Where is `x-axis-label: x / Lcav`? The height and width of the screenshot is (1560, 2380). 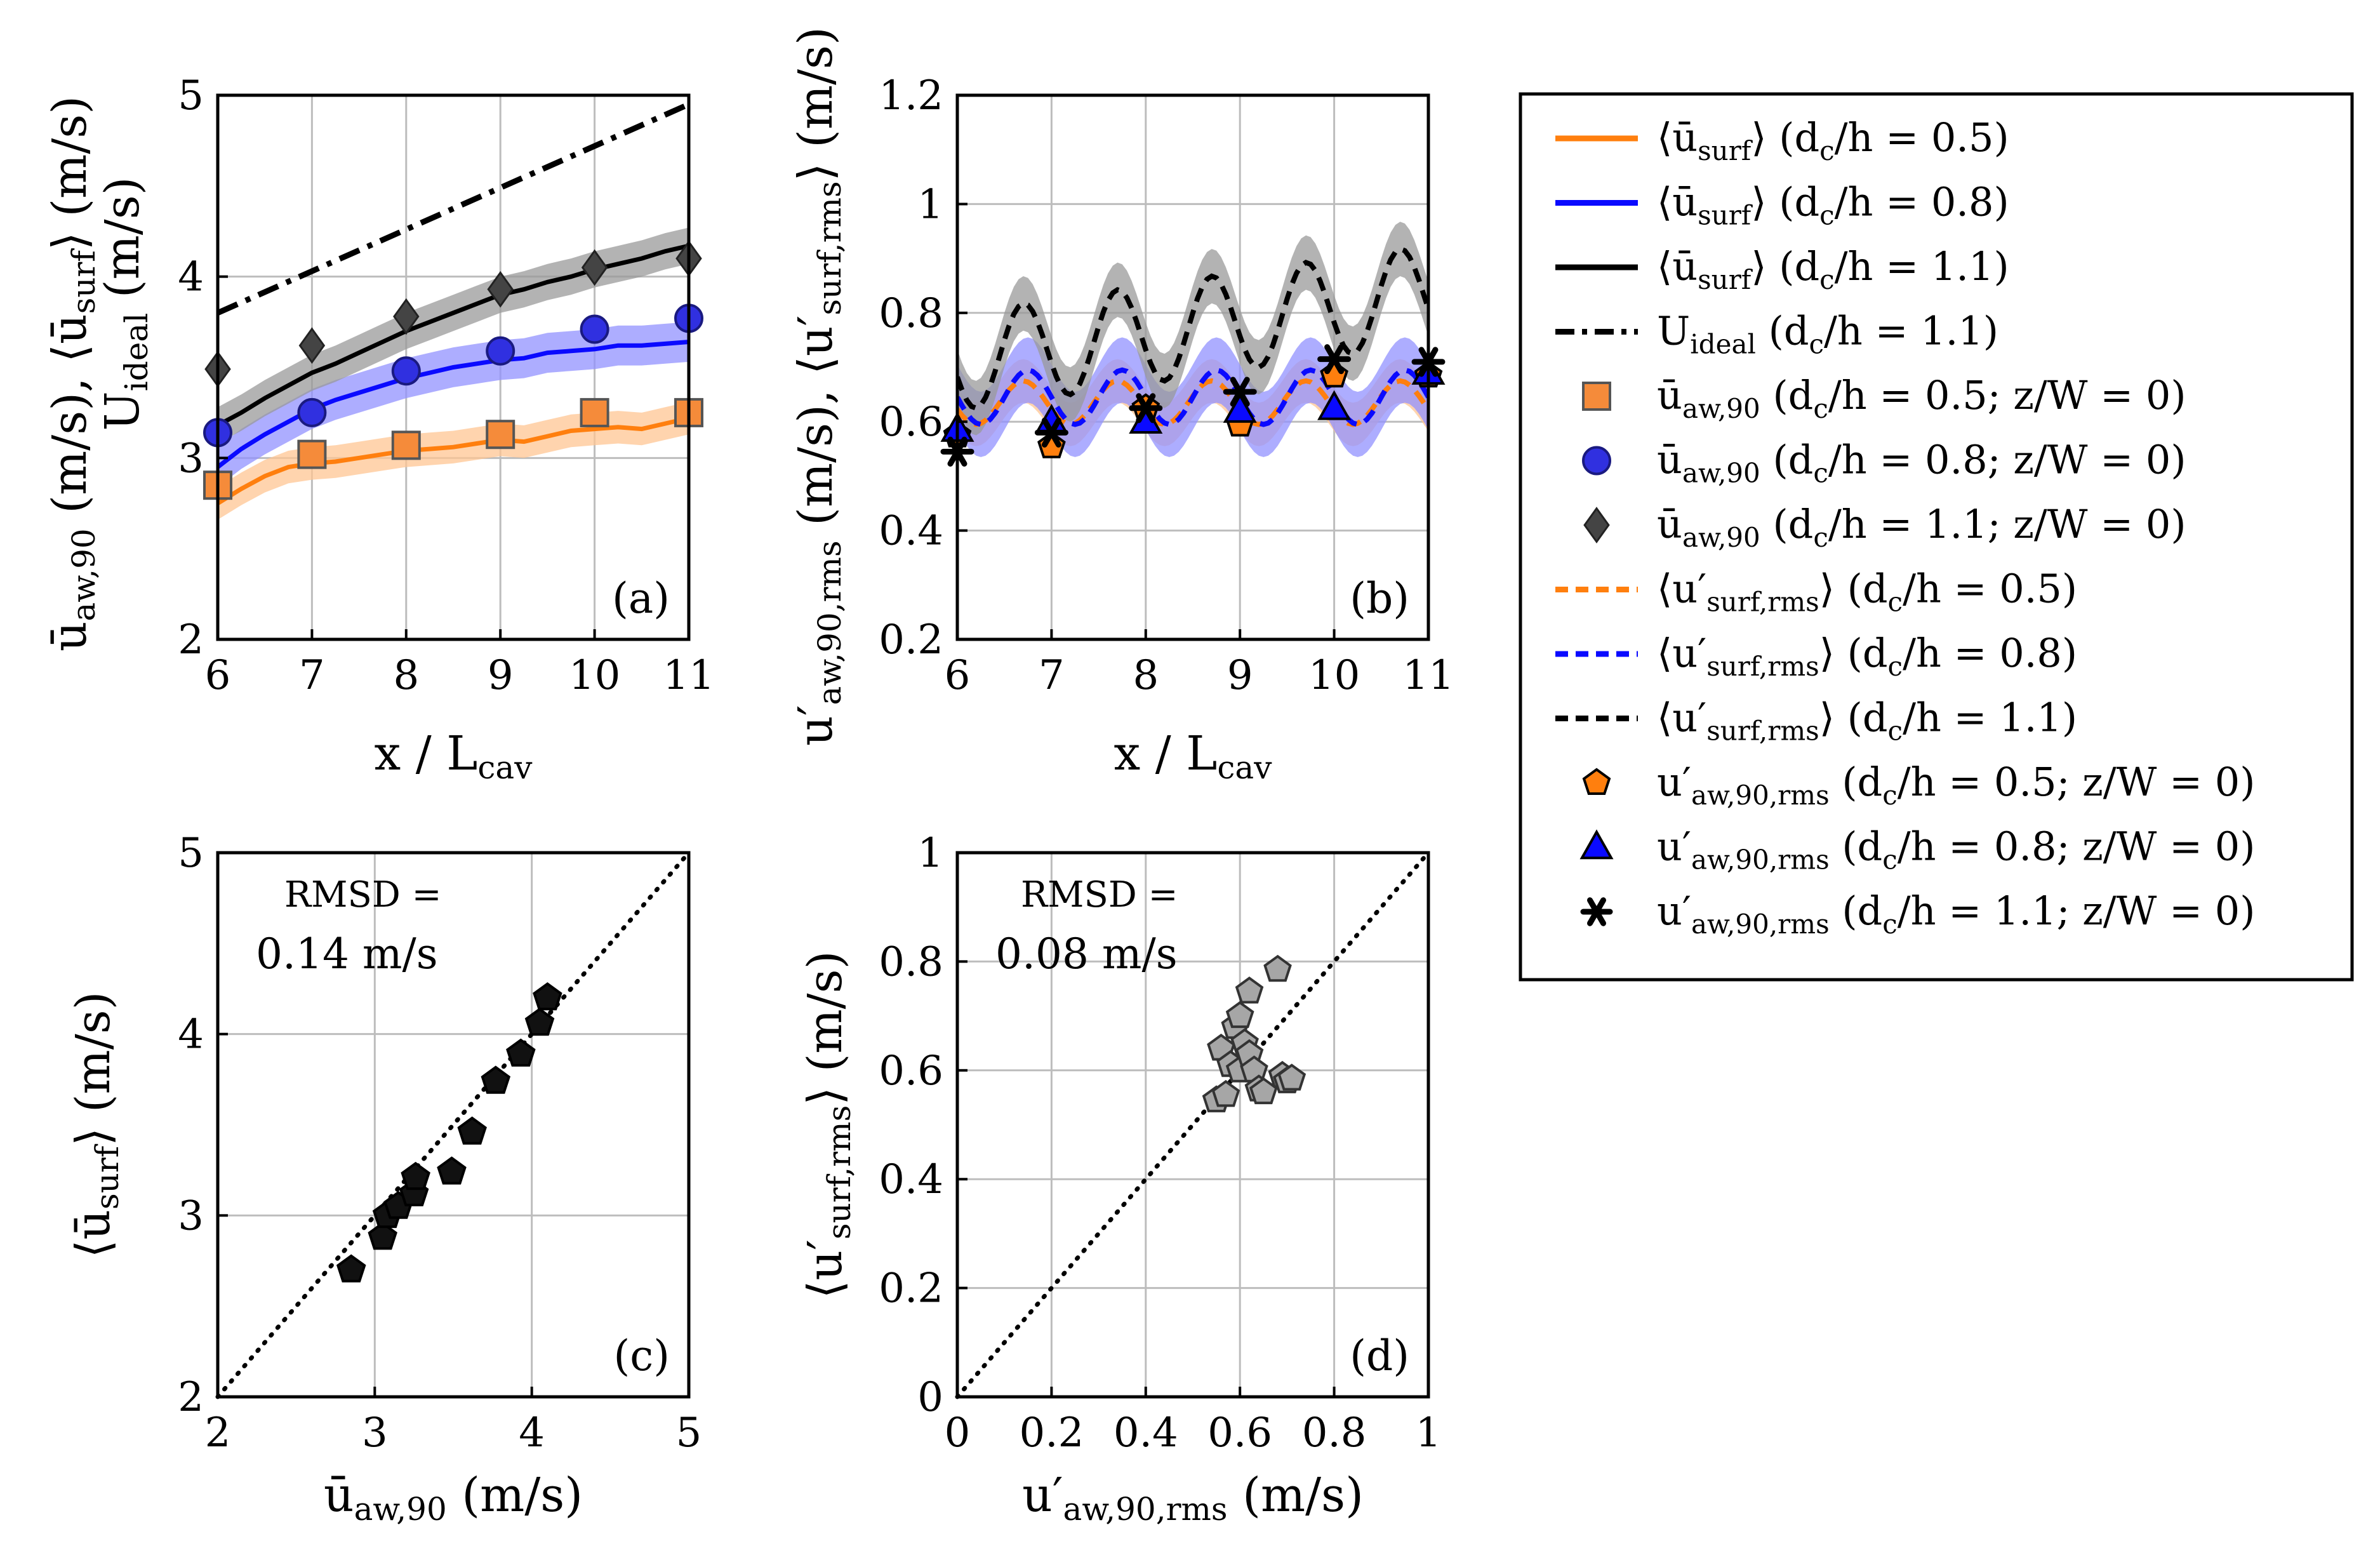
x-axis-label: x / Lcav is located at coordinates (454, 756).